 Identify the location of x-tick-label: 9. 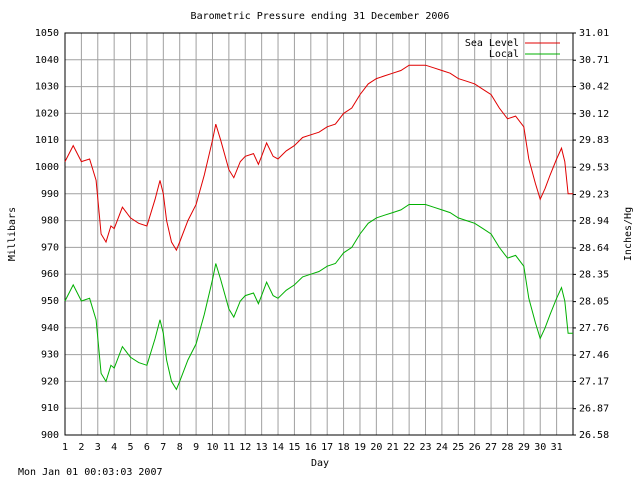
(196, 447).